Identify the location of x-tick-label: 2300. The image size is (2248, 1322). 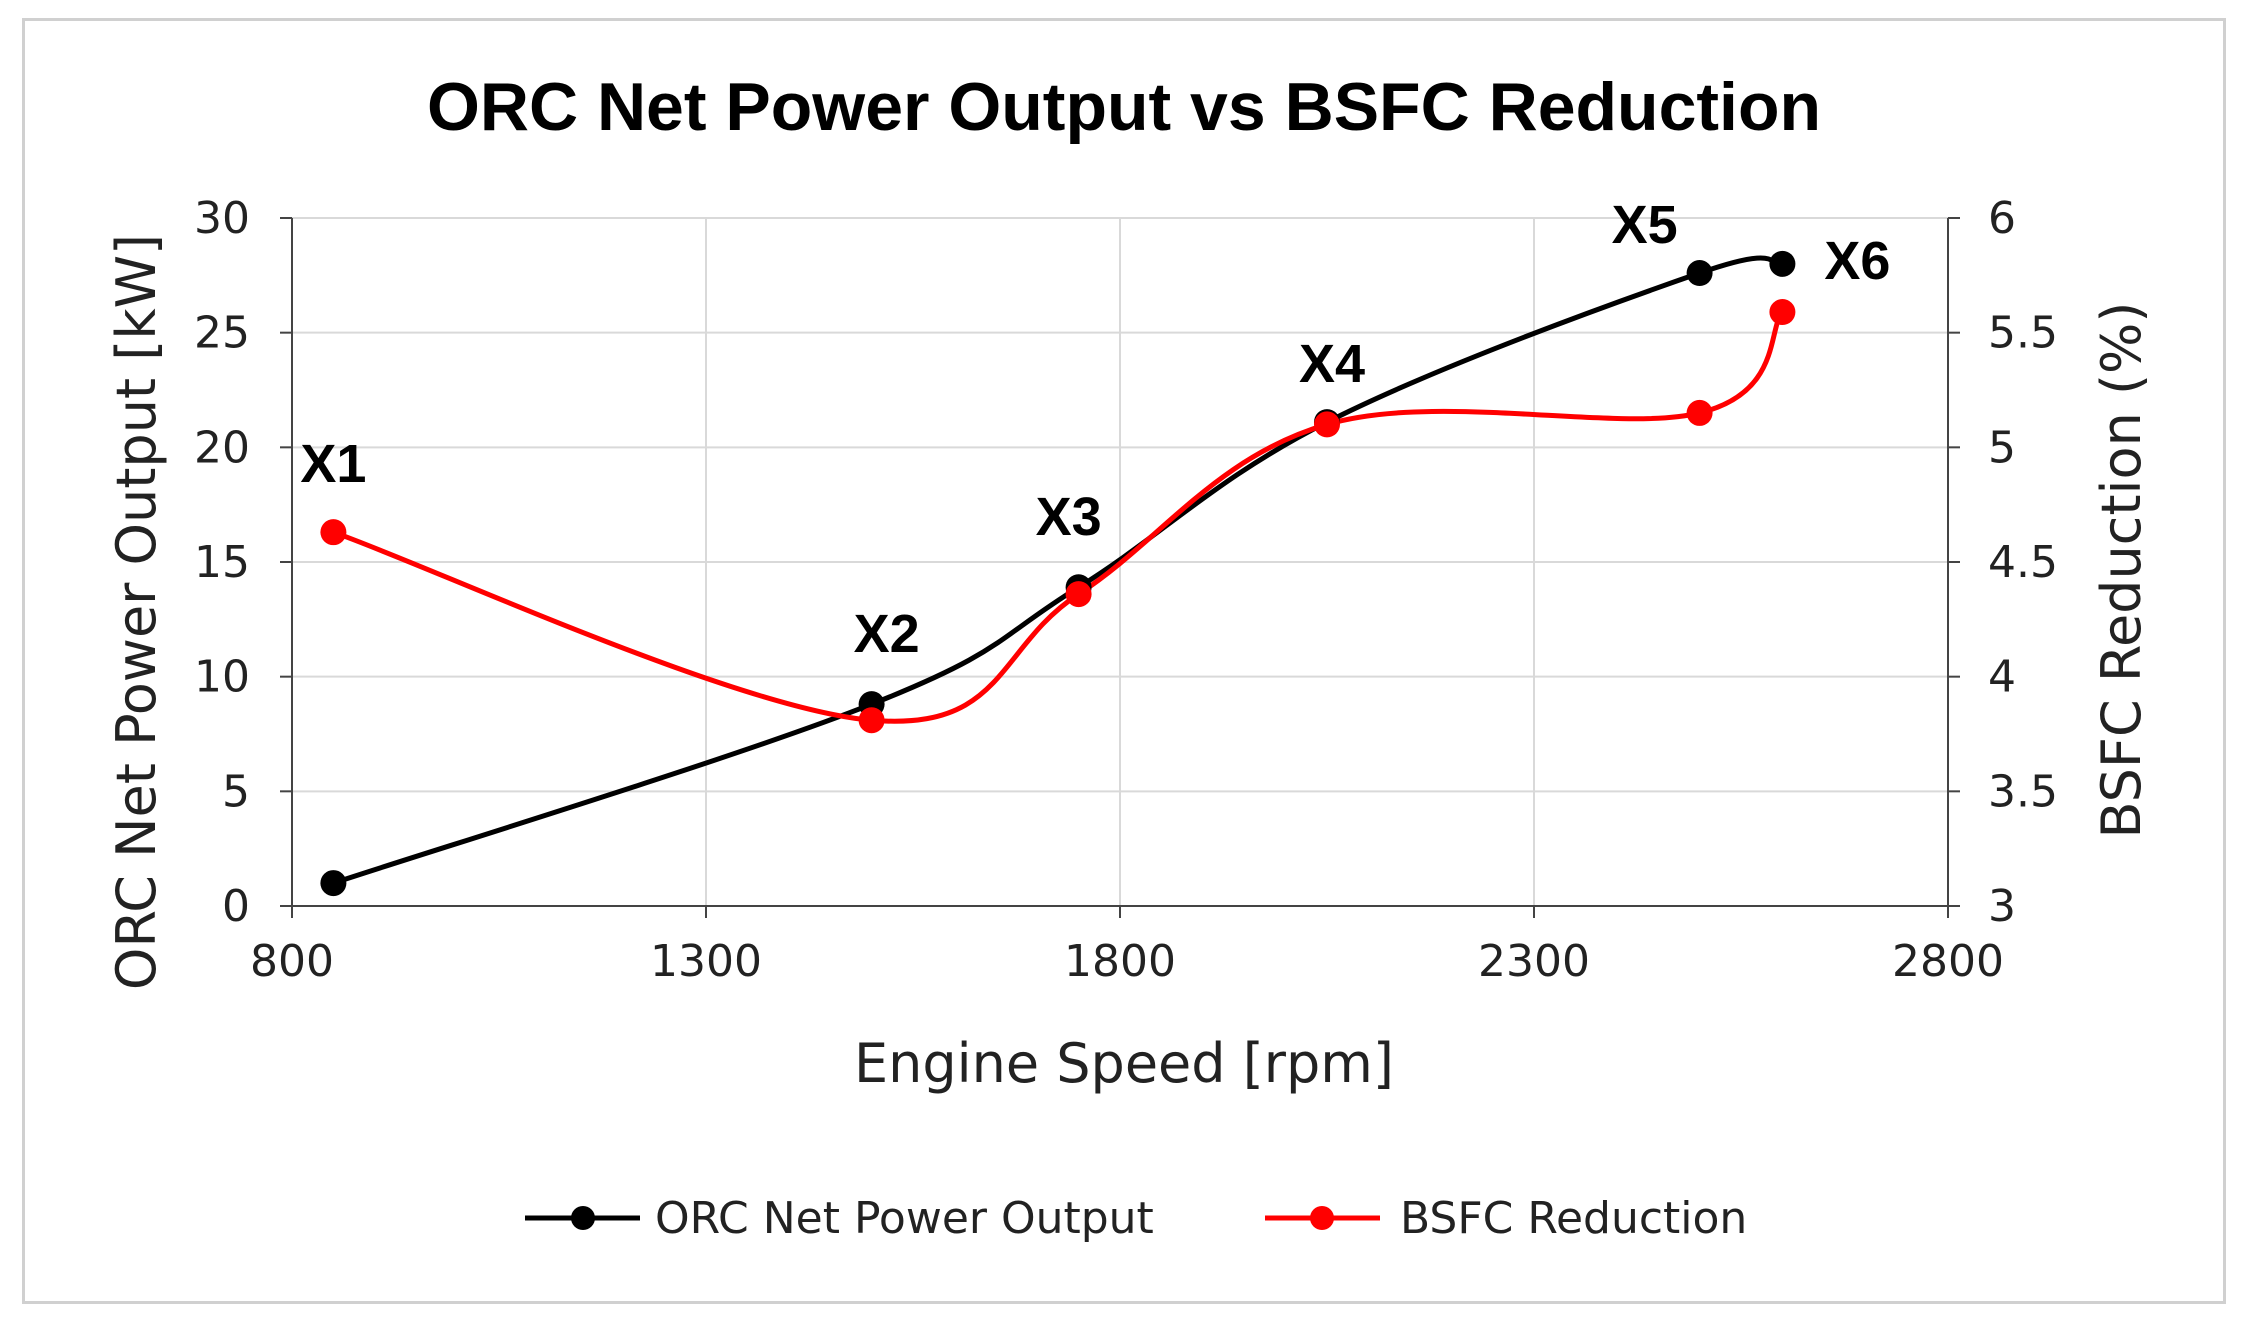
(1534, 961).